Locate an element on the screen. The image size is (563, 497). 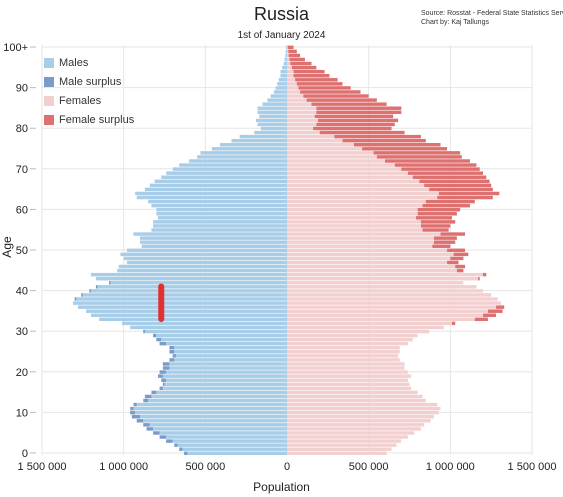
legend-swatch is located at coordinates (49, 62).